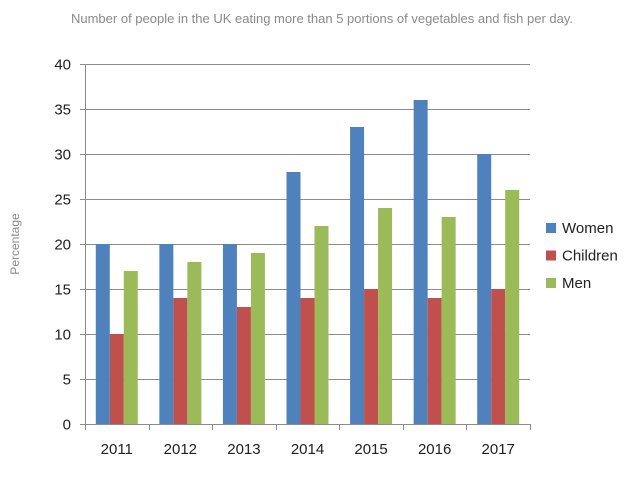  What do you see at coordinates (62, 290) in the screenshot?
I see `y-tick-label: 15` at bounding box center [62, 290].